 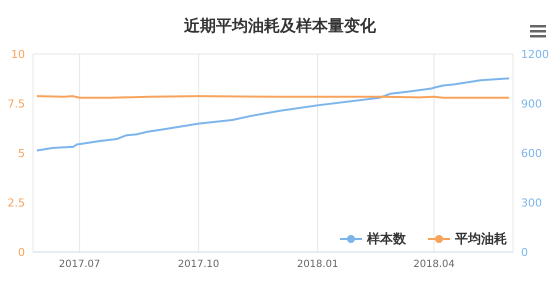 I want to click on y-tick-label: 2.5, so click(x=16, y=203).